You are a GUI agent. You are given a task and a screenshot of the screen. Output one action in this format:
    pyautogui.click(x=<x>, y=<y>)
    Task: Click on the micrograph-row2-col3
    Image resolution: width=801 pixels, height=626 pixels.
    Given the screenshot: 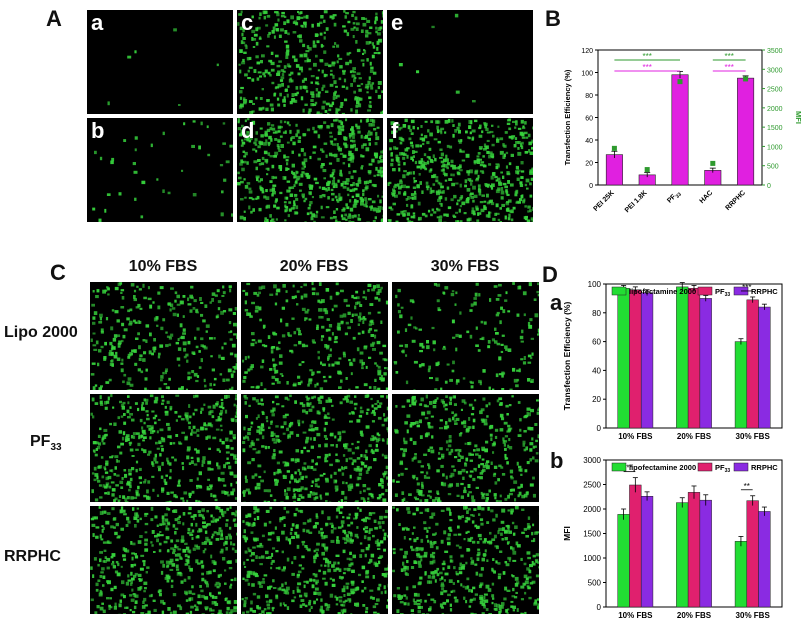 What is the action you would take?
    pyautogui.click(x=465, y=448)
    